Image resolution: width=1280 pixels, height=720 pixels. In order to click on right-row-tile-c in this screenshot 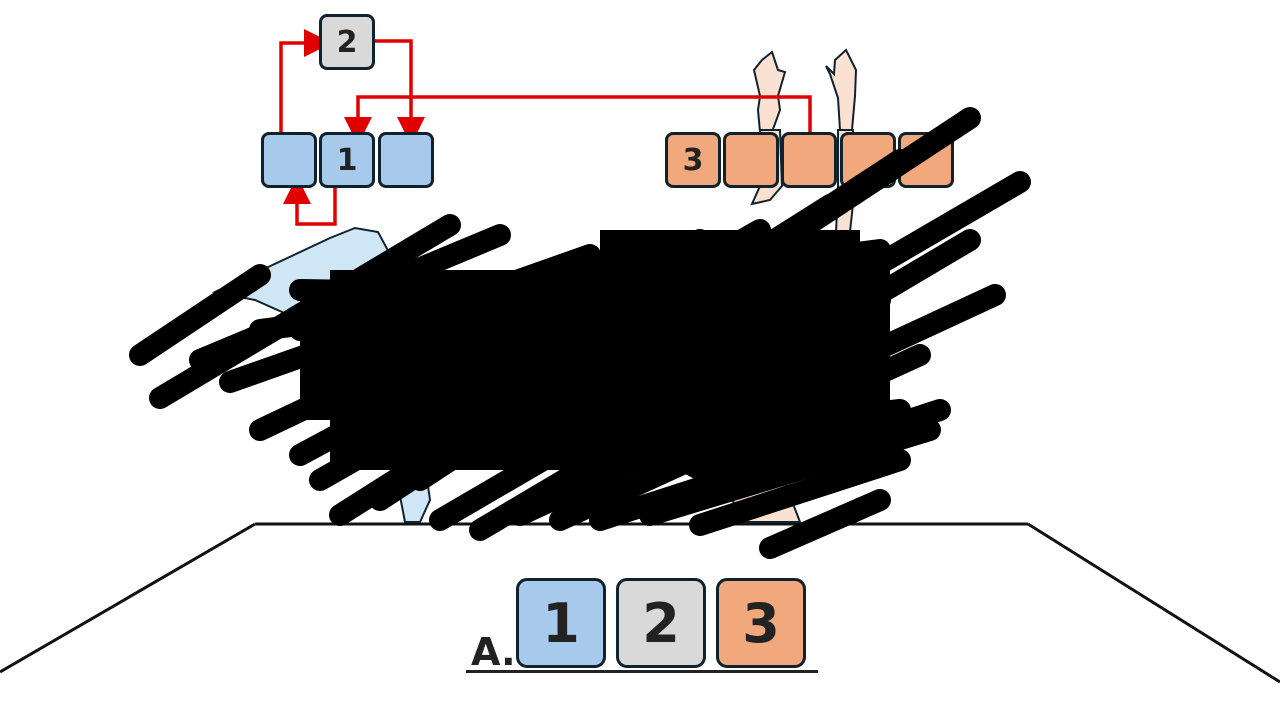, I will do `click(809, 160)`.